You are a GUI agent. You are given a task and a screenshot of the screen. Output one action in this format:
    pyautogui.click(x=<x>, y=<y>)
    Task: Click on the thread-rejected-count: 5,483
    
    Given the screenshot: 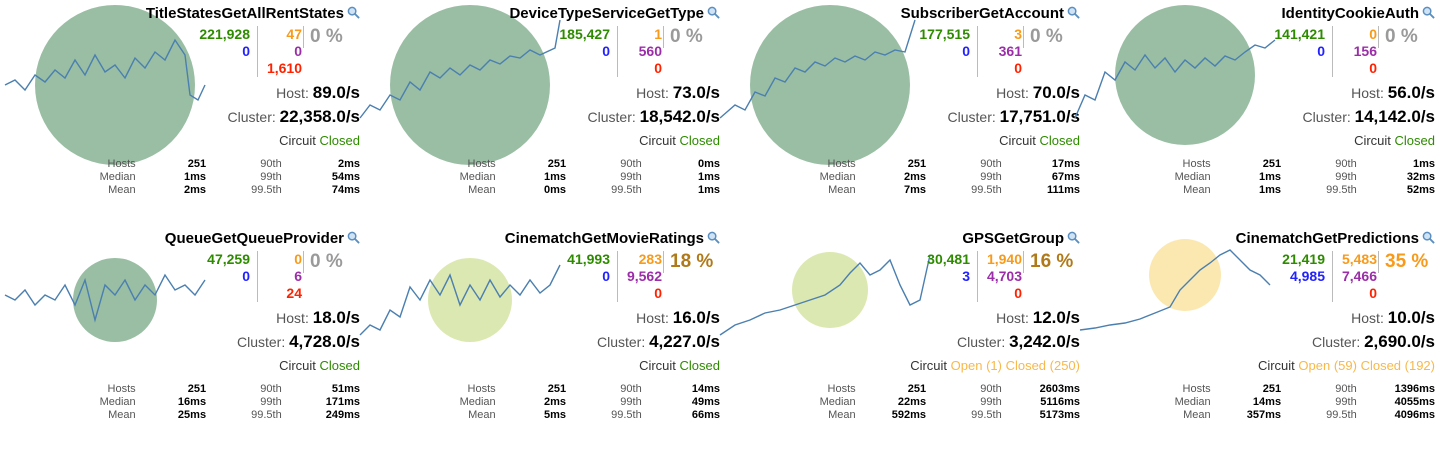 What is the action you would take?
    pyautogui.click(x=1359, y=259)
    